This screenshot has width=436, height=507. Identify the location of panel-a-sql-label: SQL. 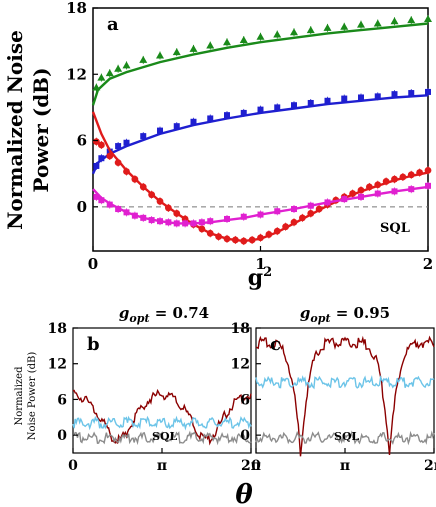
(395, 228).